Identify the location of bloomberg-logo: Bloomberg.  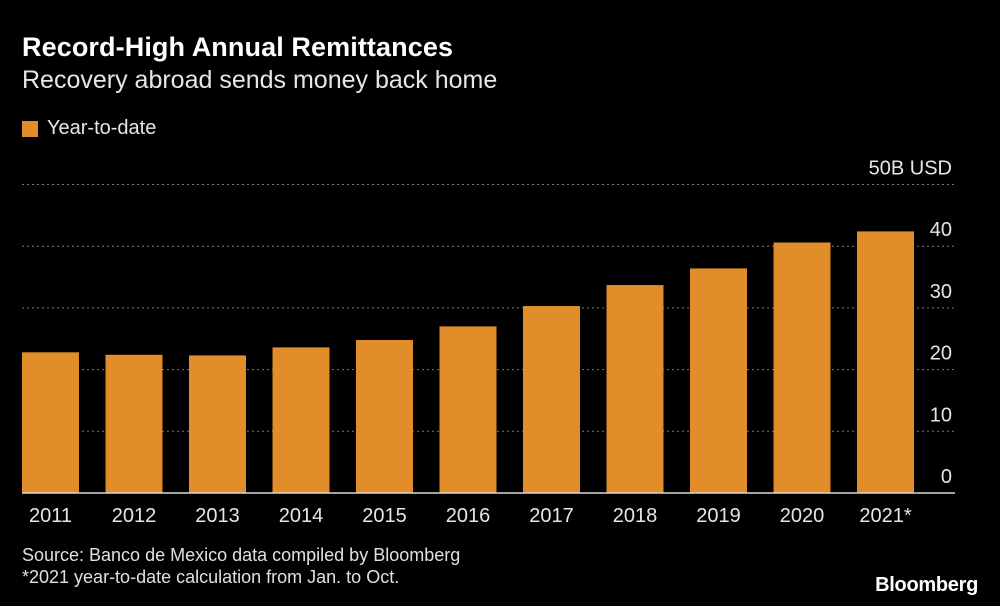
(926, 585).